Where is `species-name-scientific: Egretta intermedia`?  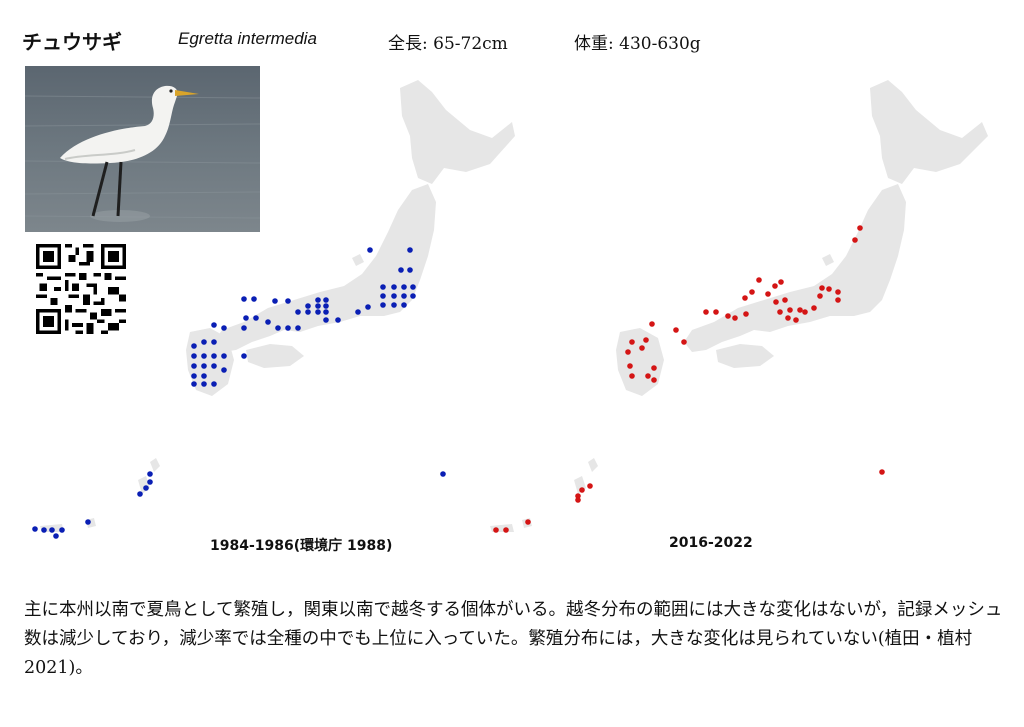
species-name-scientific: Egretta intermedia is located at coordinates (247, 38).